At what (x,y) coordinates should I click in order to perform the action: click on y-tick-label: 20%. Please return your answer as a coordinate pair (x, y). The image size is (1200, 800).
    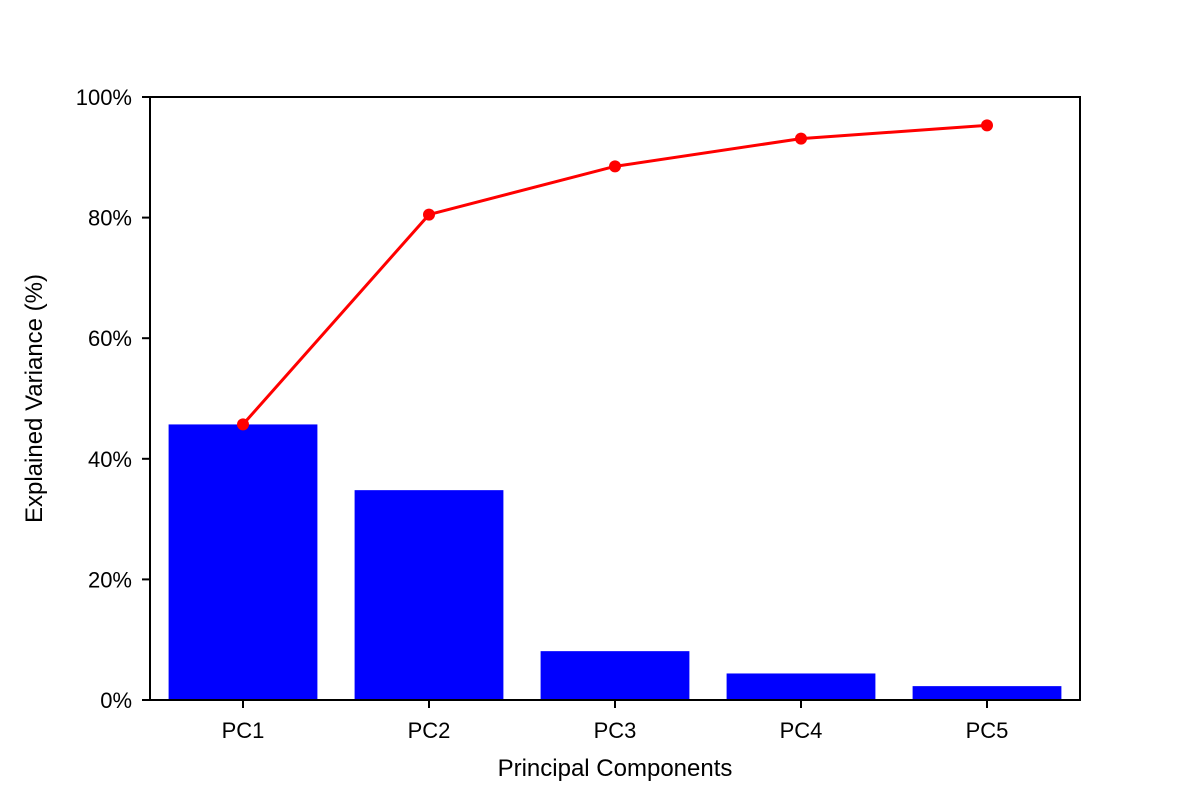
    Looking at the image, I should click on (110, 579).